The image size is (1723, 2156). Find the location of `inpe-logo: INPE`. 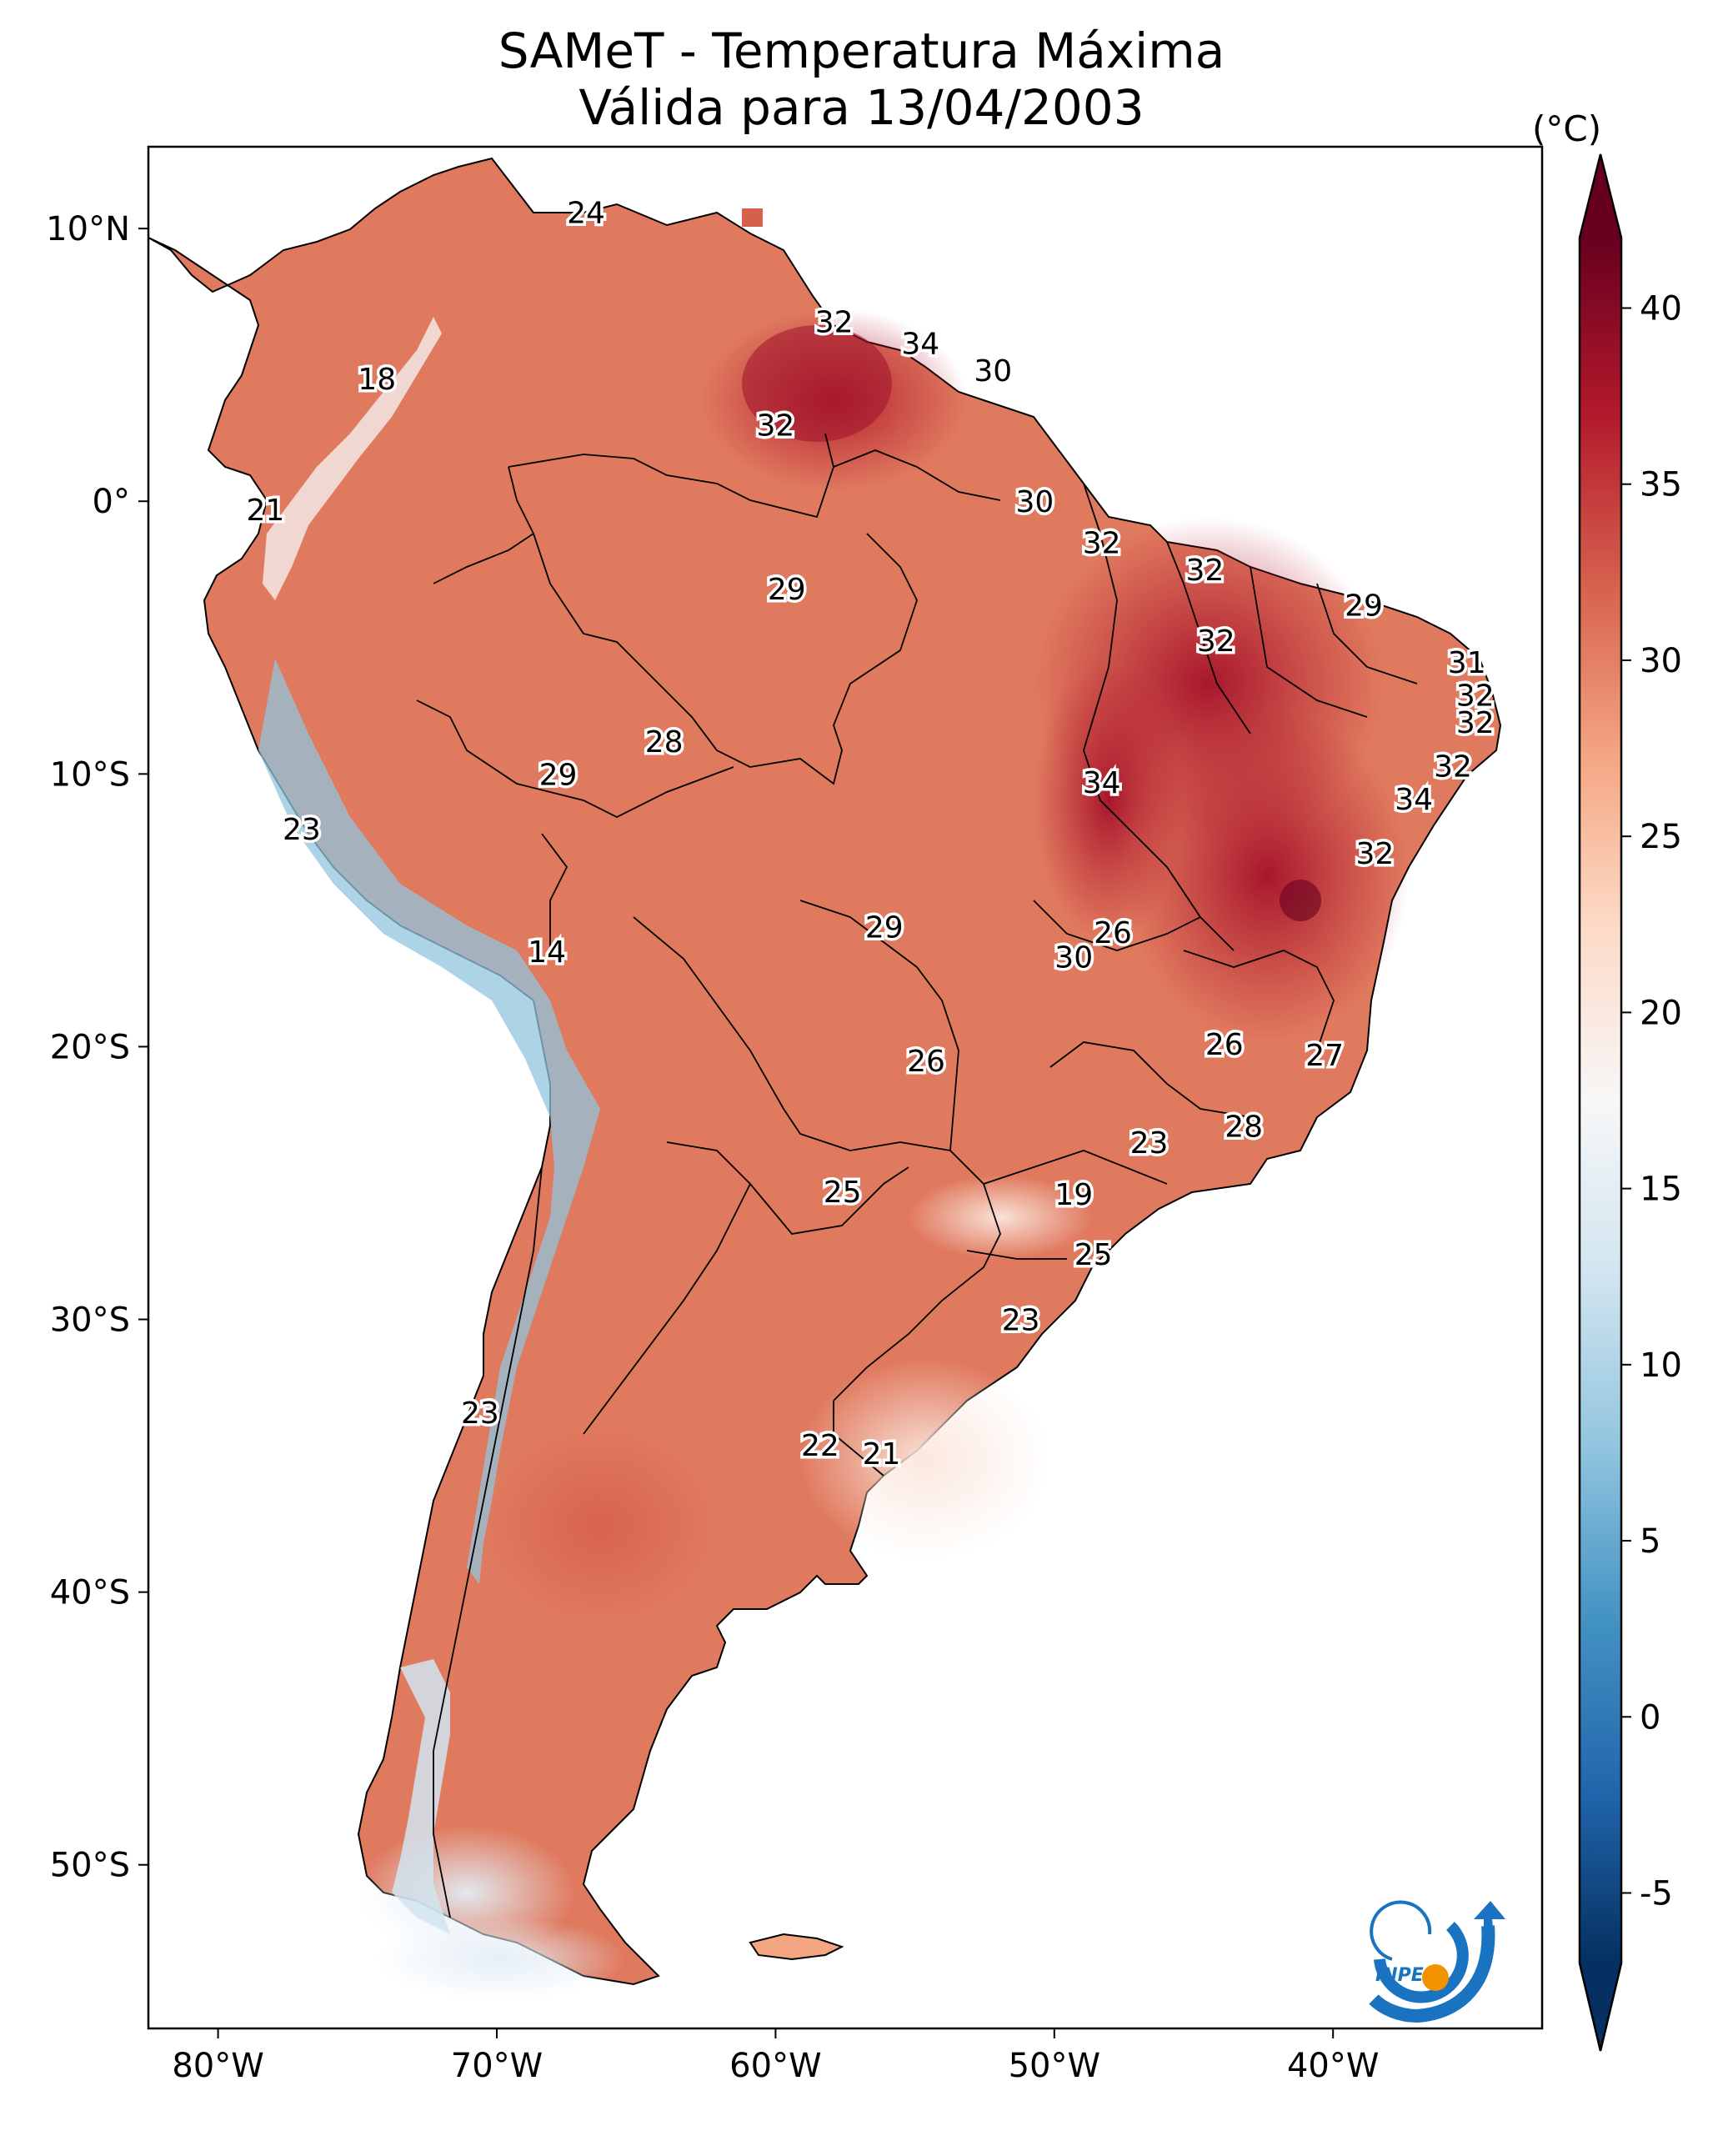

inpe-logo: INPE is located at coordinates (1437, 1962).